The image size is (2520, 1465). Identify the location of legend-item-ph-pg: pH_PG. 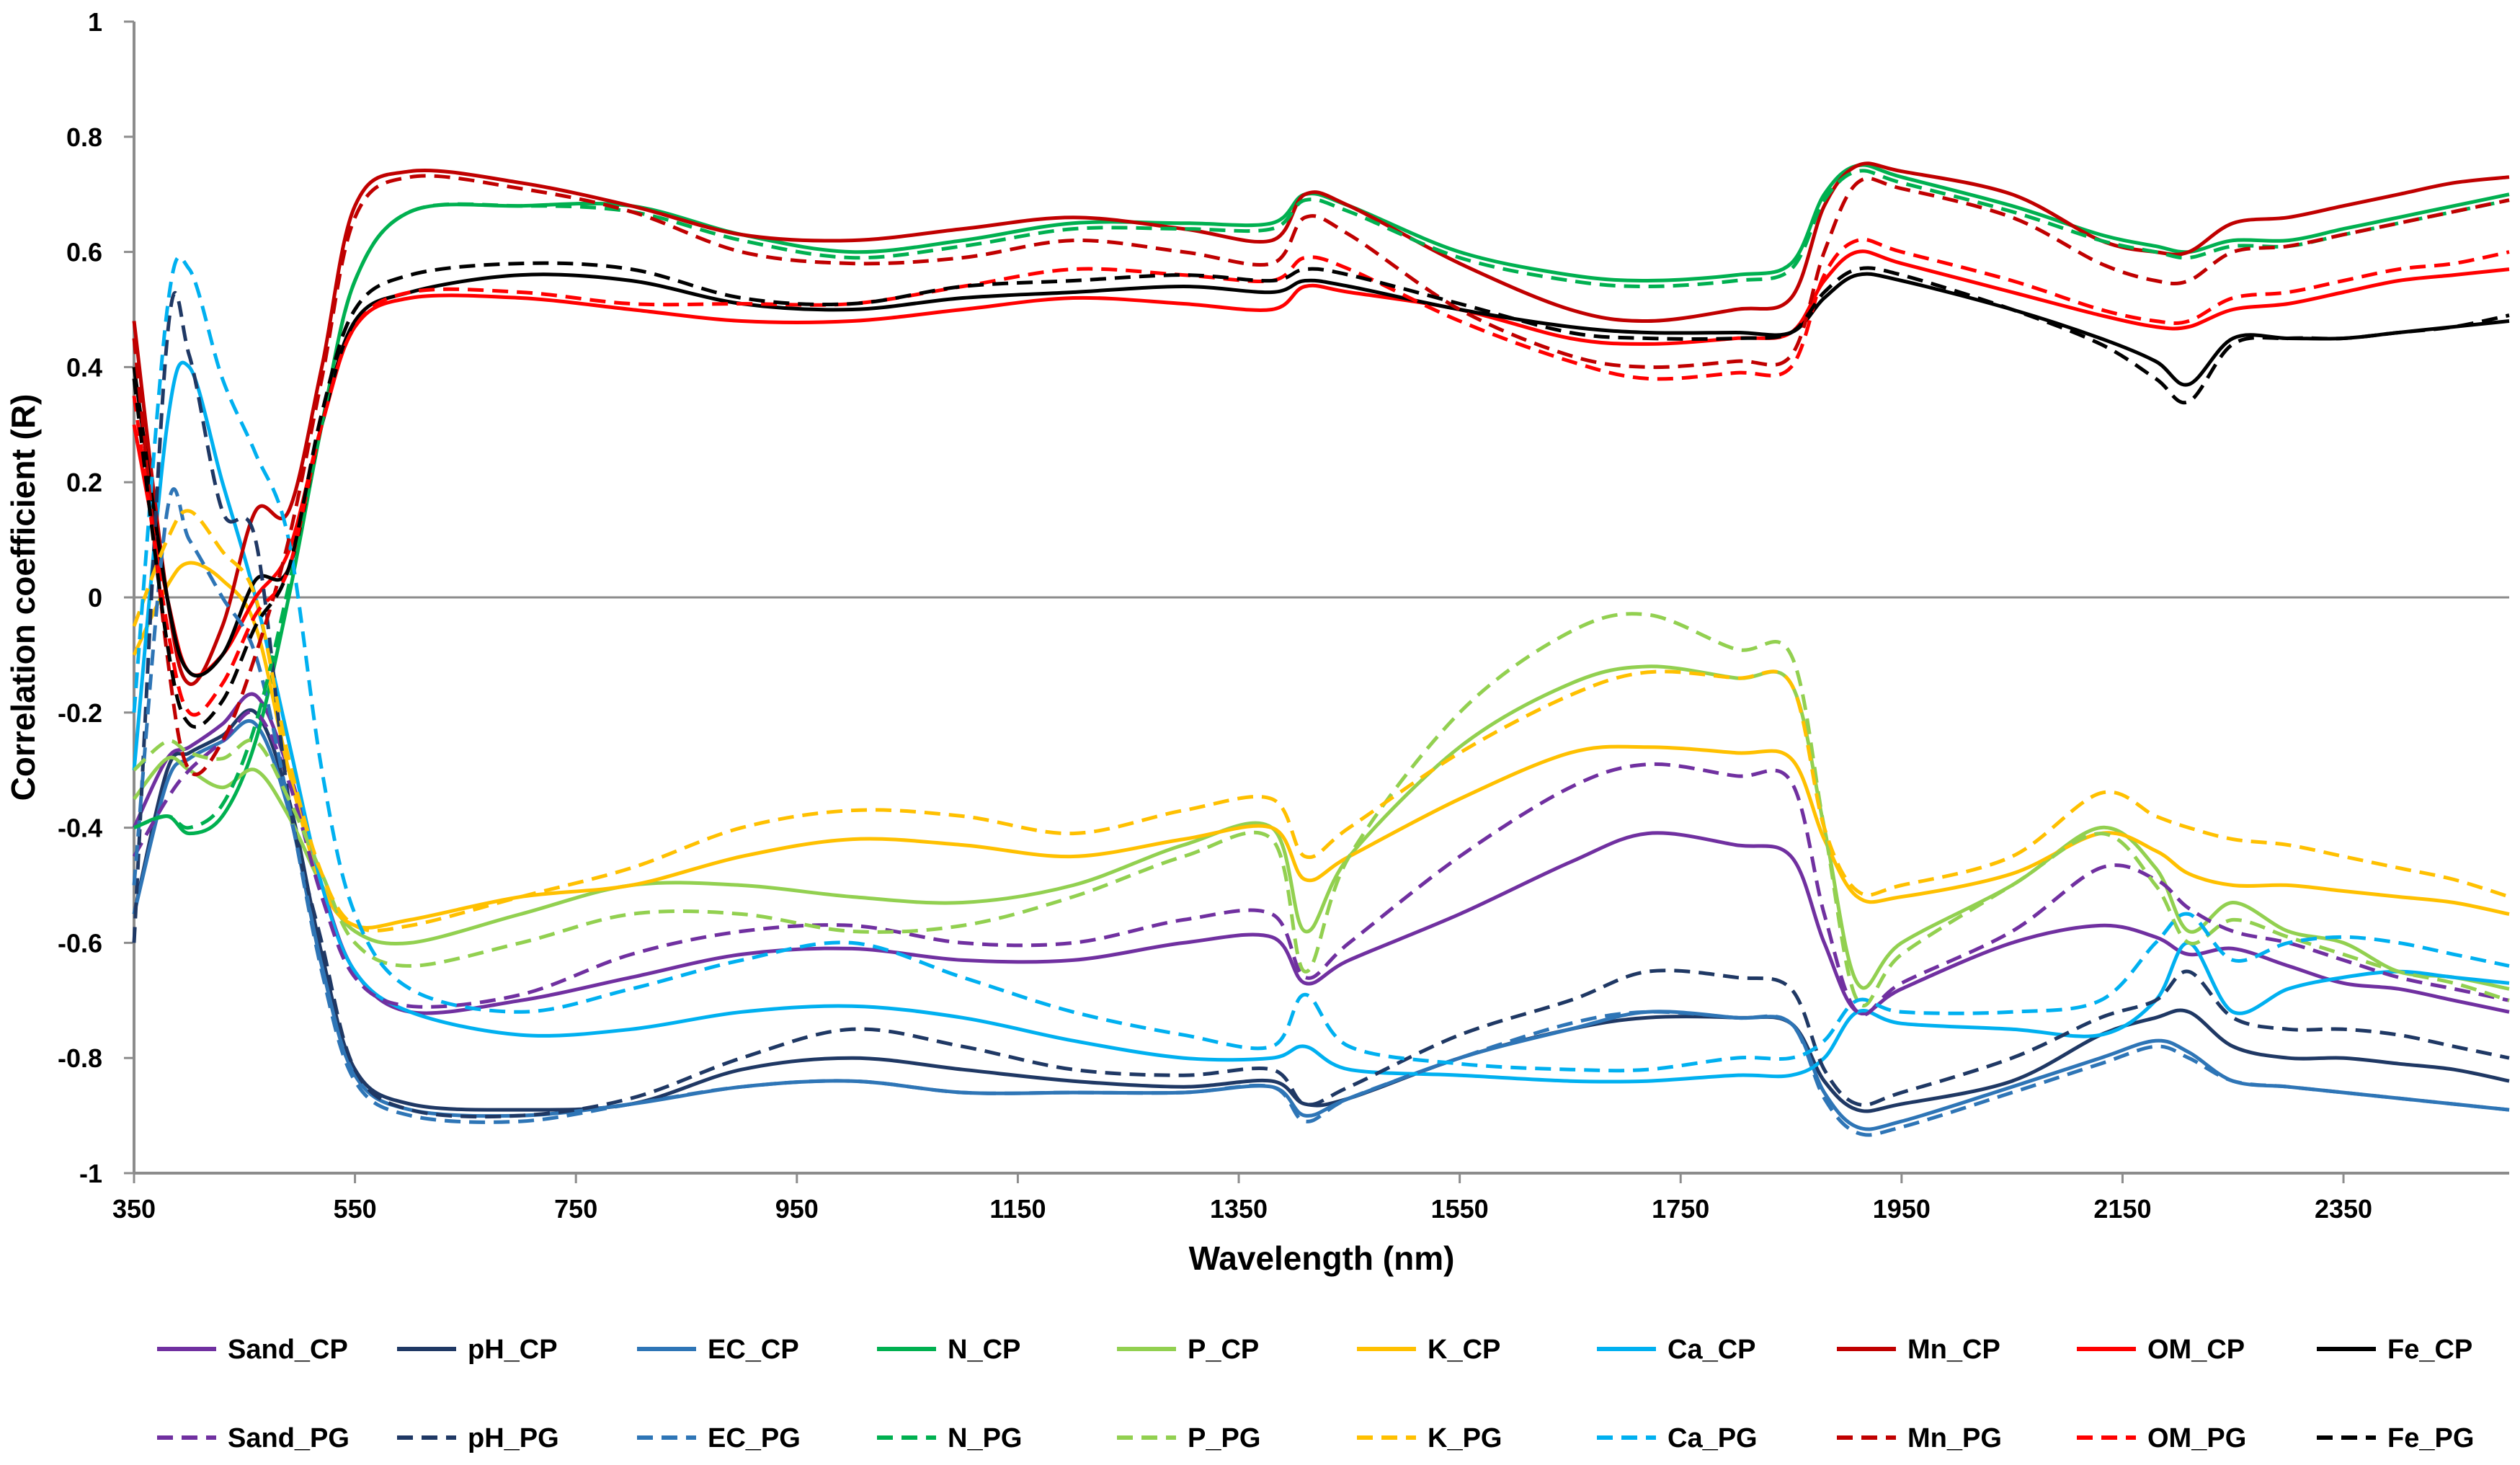
(478, 1438).